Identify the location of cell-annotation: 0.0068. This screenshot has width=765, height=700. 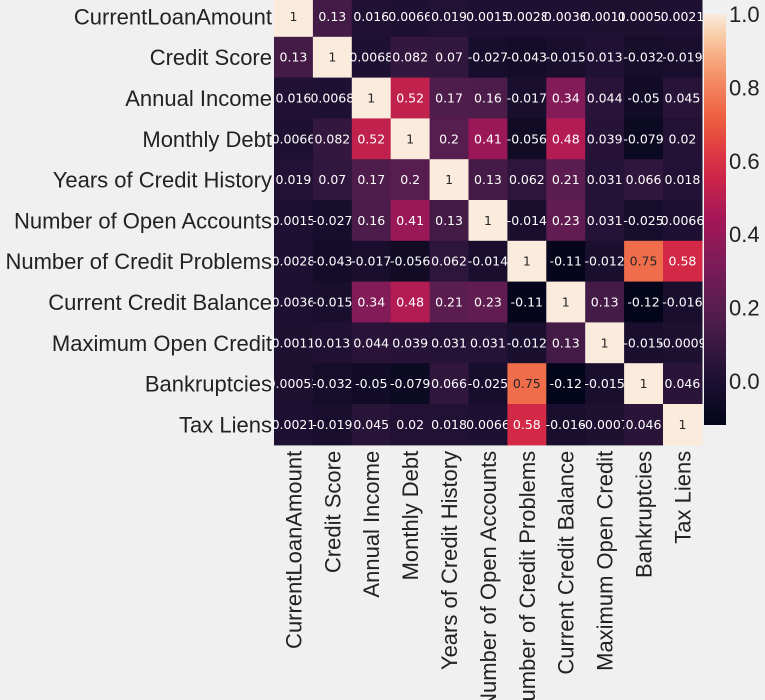
(371, 57).